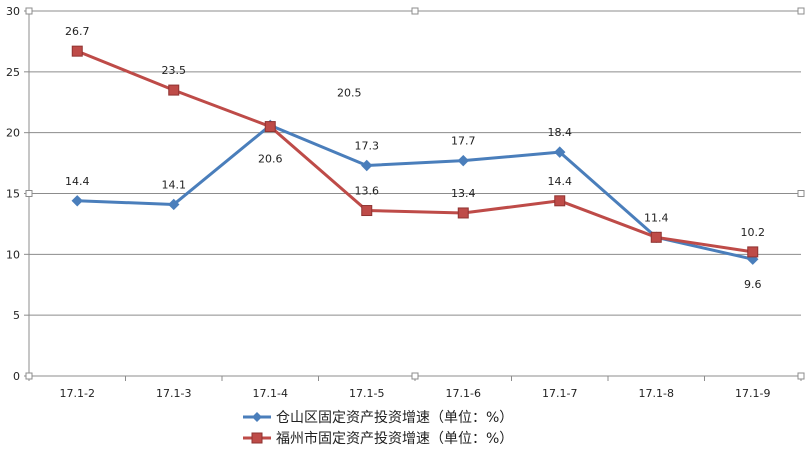 The image size is (811, 453). What do you see at coordinates (463, 193) in the screenshot?
I see `data-label: 13.4` at bounding box center [463, 193].